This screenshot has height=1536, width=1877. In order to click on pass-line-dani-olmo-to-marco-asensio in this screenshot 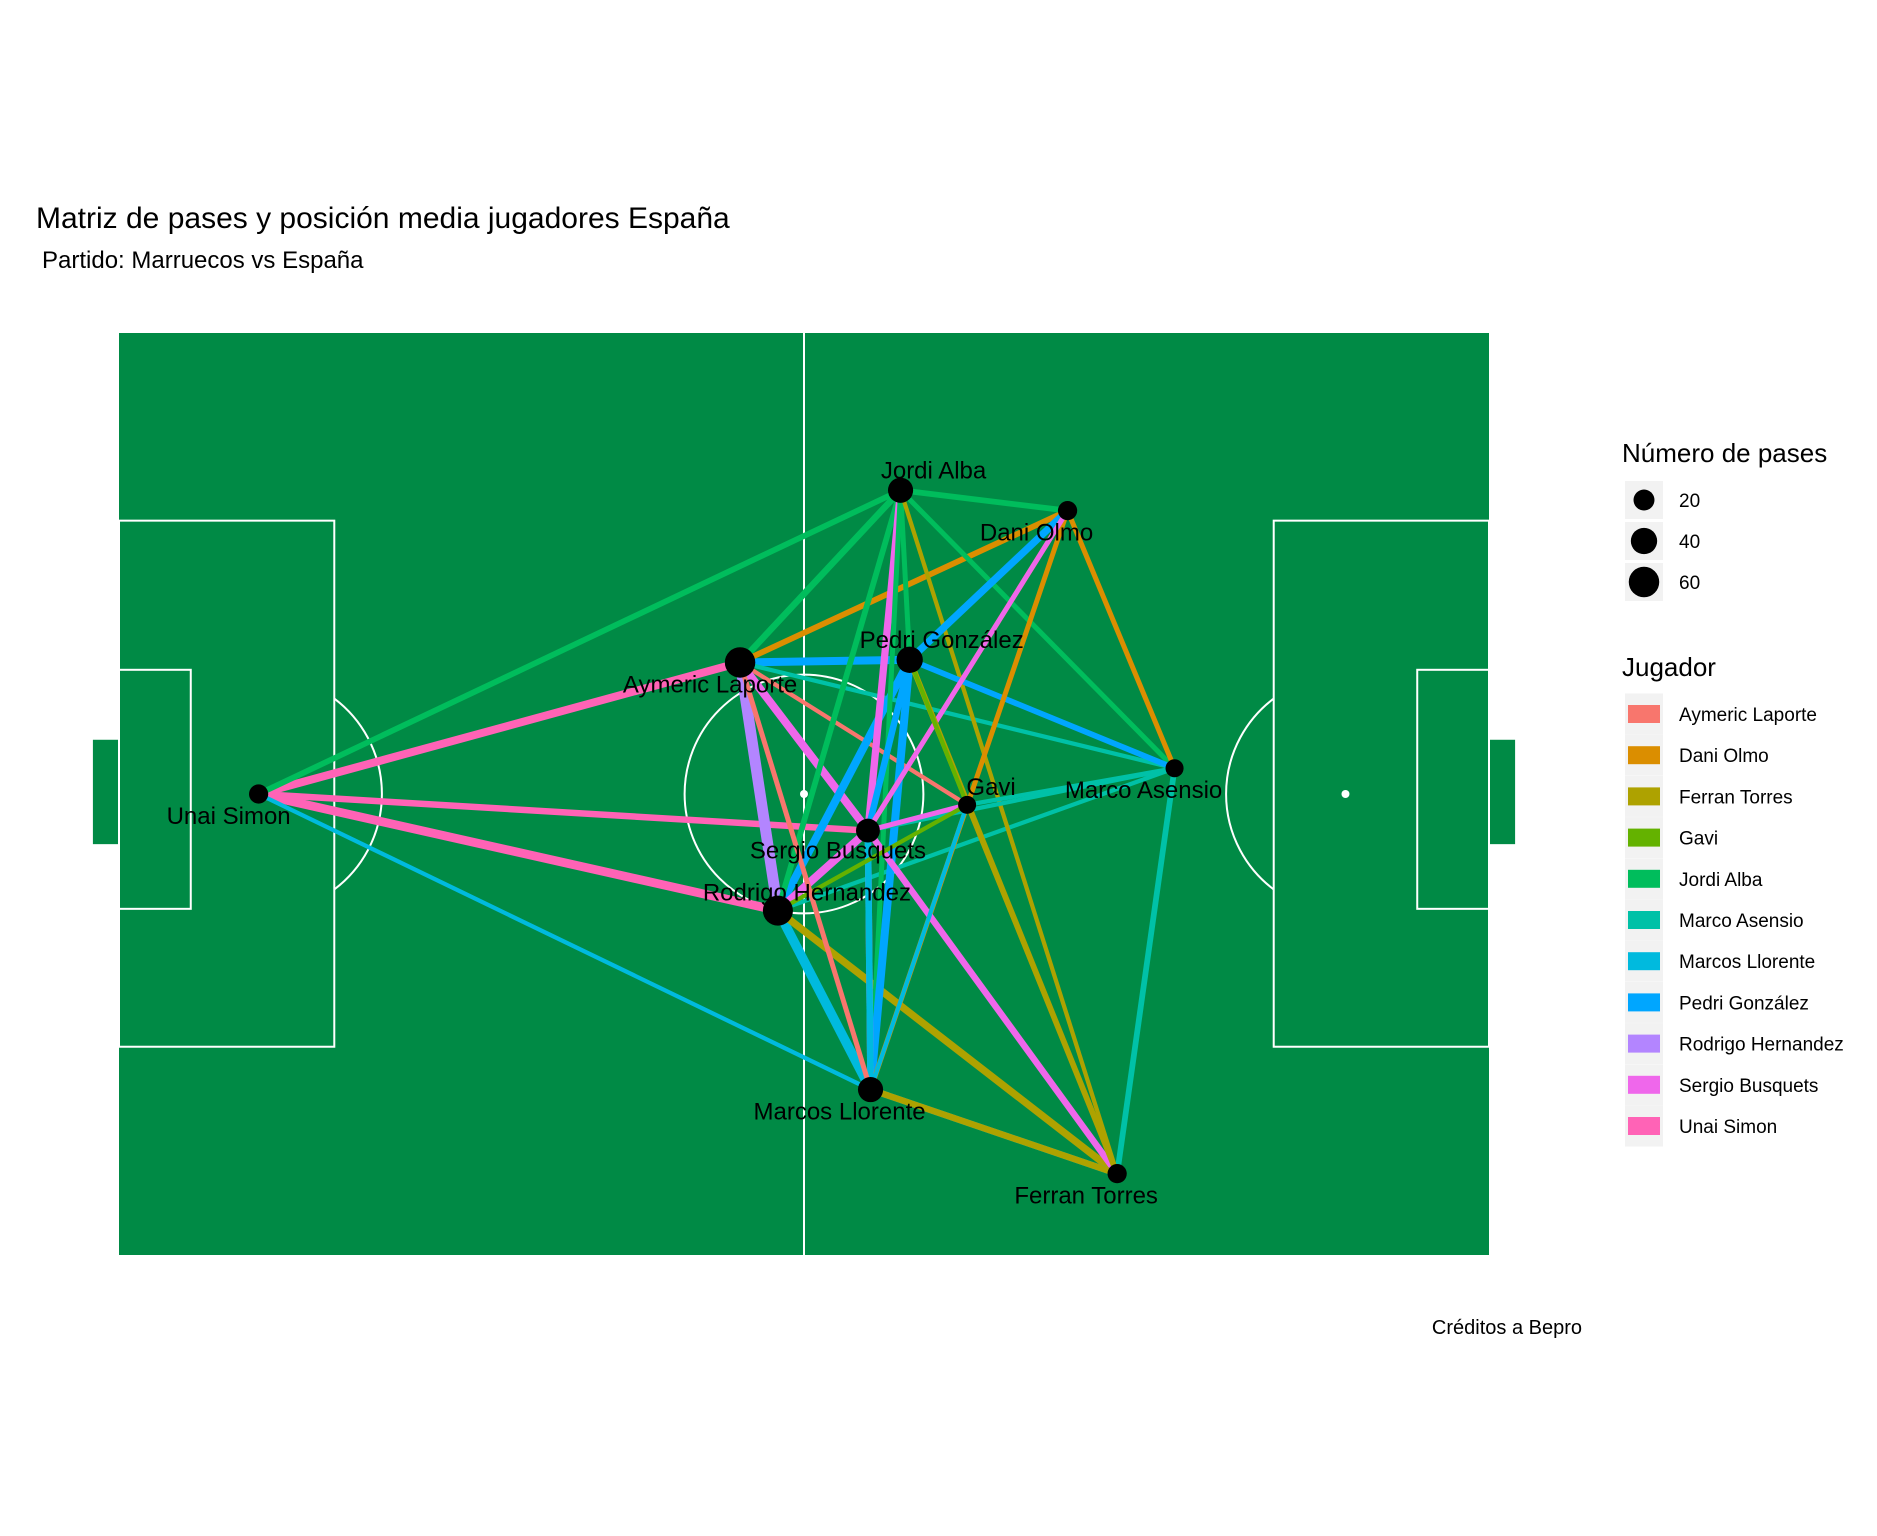, I will do `click(1121, 639)`.